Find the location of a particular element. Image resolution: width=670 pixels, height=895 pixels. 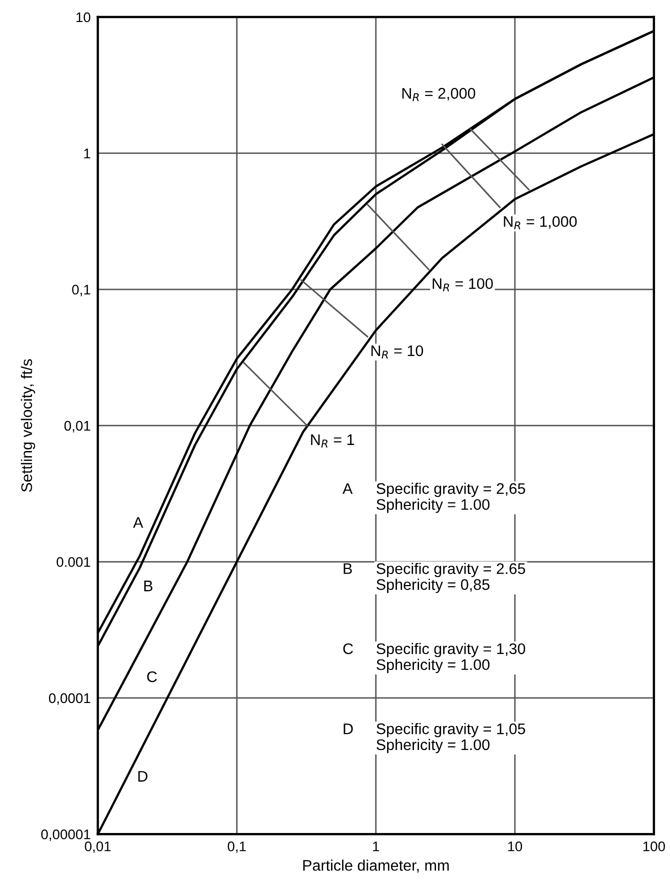

x-tick-label: 0,1 is located at coordinates (237, 847).